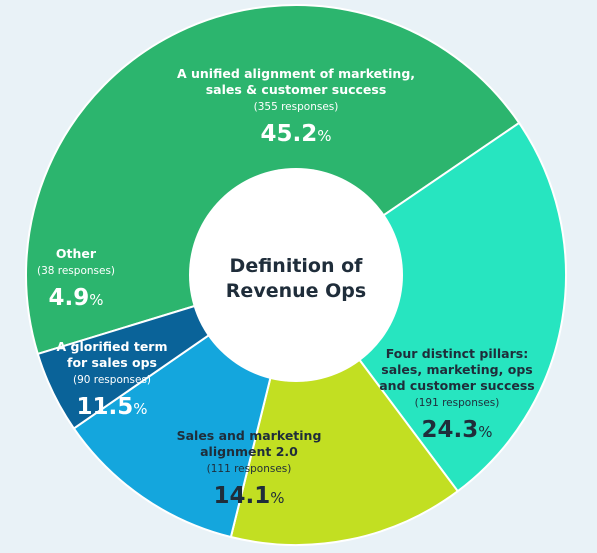 This screenshot has width=597, height=553. What do you see at coordinates (76, 271) in the screenshot?
I see `slice-responses: (38 responses)` at bounding box center [76, 271].